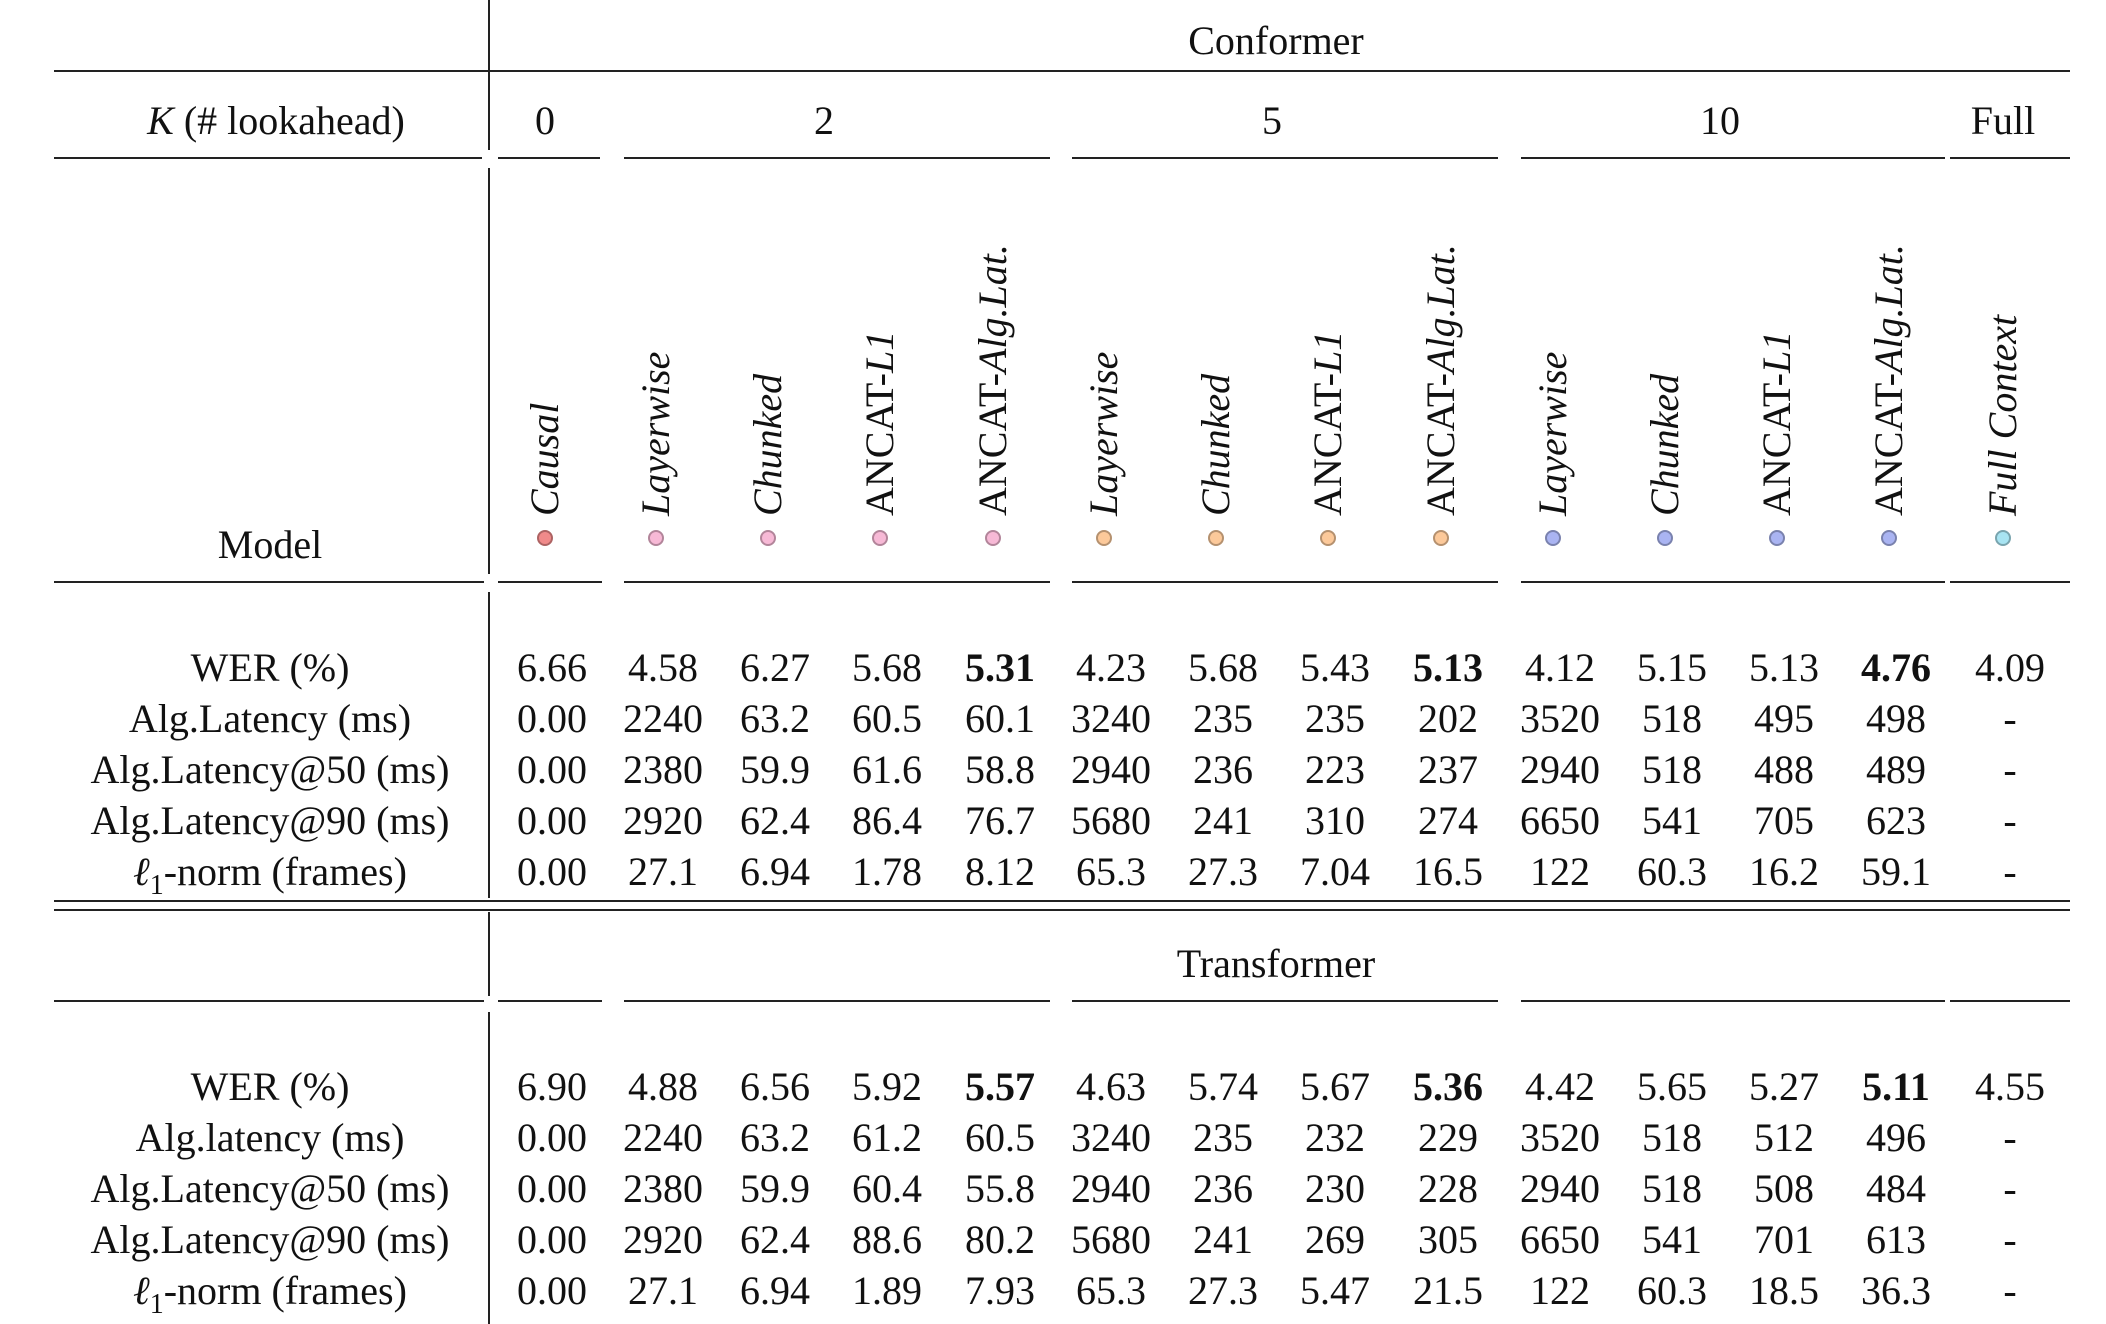 The height and width of the screenshot is (1324, 2106). What do you see at coordinates (1000, 1086) in the screenshot?
I see `table-cell: 5.57` at bounding box center [1000, 1086].